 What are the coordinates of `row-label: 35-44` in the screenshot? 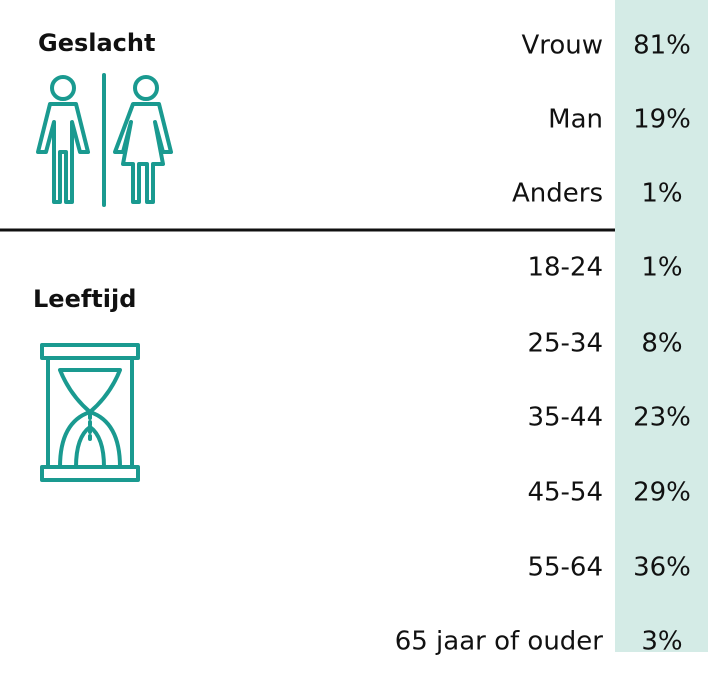 It's located at (565, 418).